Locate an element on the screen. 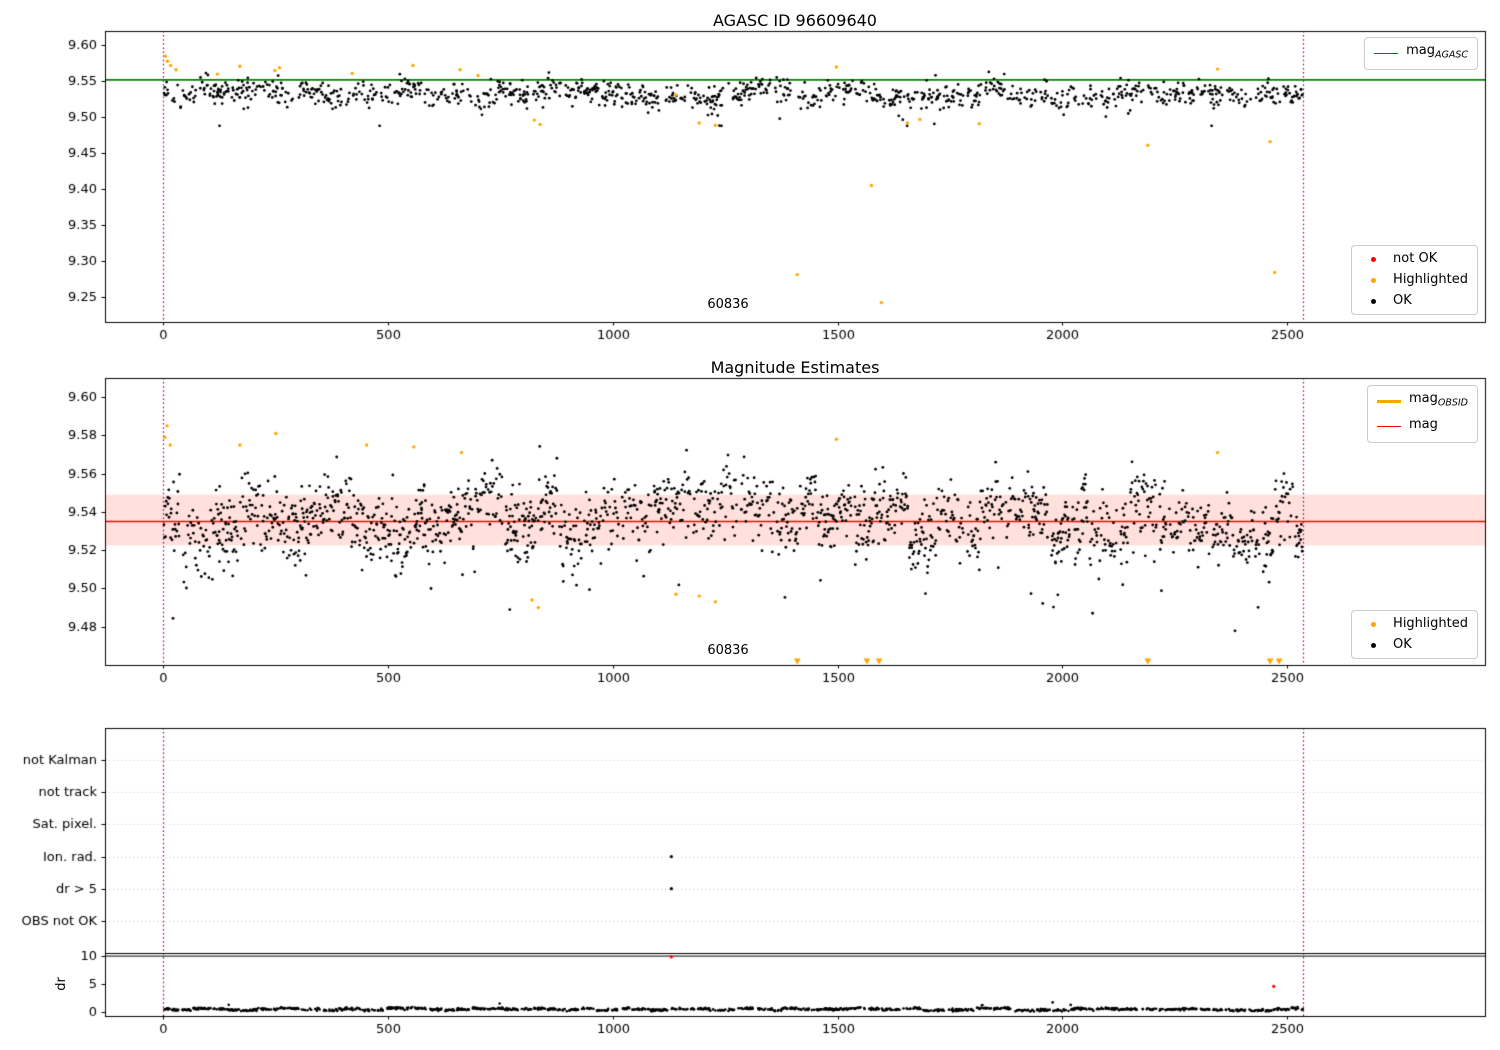 The width and height of the screenshot is (1500, 1050). plot2-title: Magnitude Estimates is located at coordinates (795, 367).